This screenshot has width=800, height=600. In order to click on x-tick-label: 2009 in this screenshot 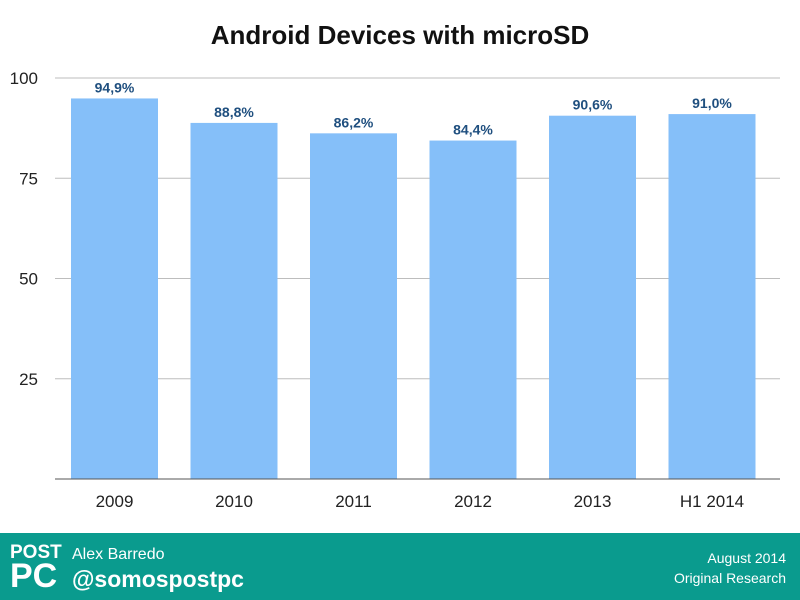, I will do `click(115, 501)`.